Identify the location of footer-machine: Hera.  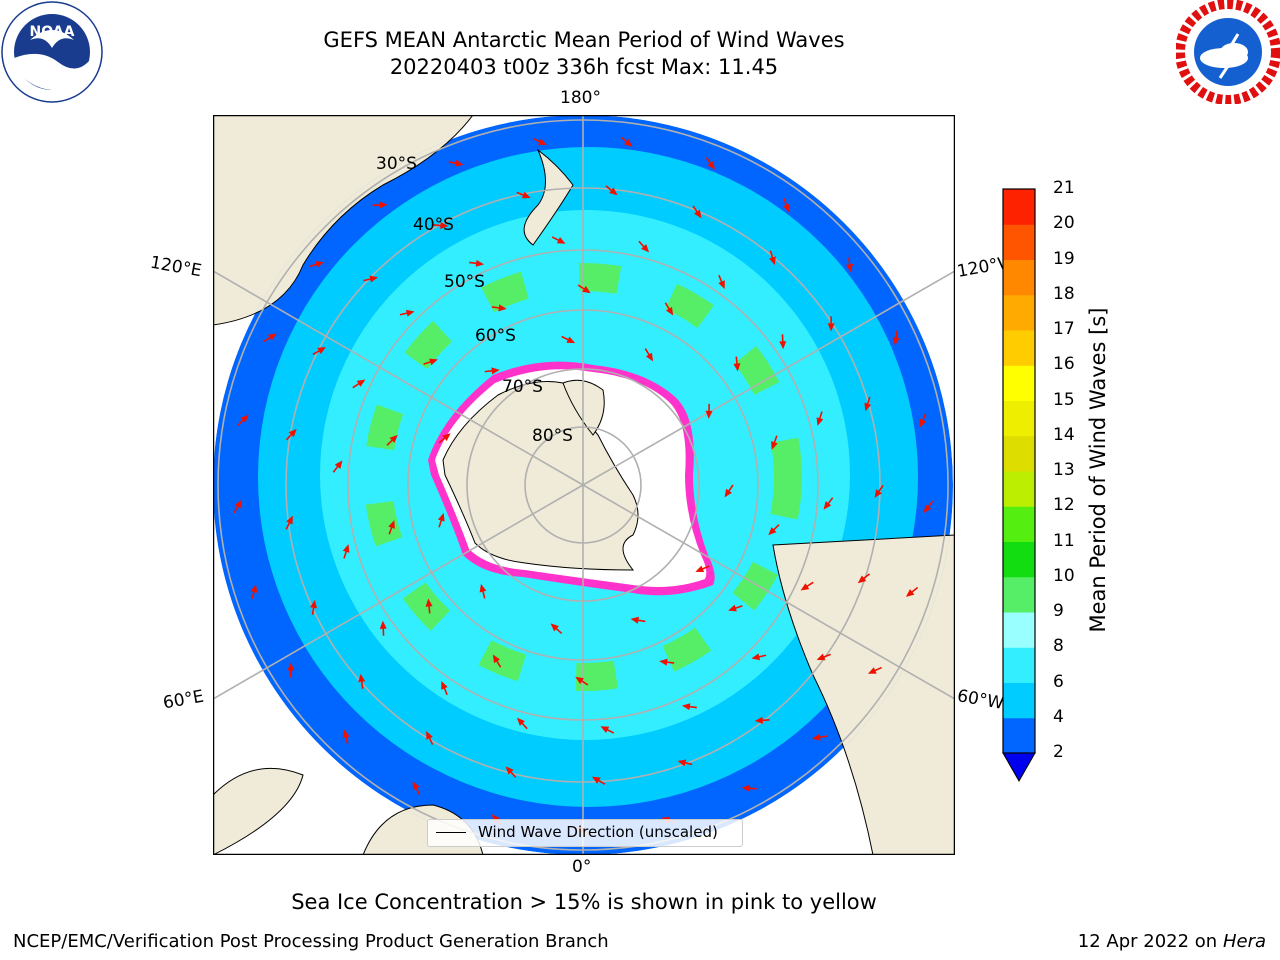
(1244, 941).